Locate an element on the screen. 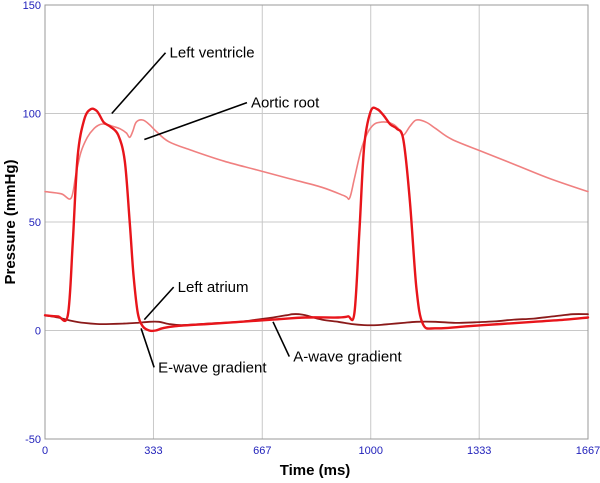 The width and height of the screenshot is (600, 483). y-tick-label: 150 is located at coordinates (32, 6).